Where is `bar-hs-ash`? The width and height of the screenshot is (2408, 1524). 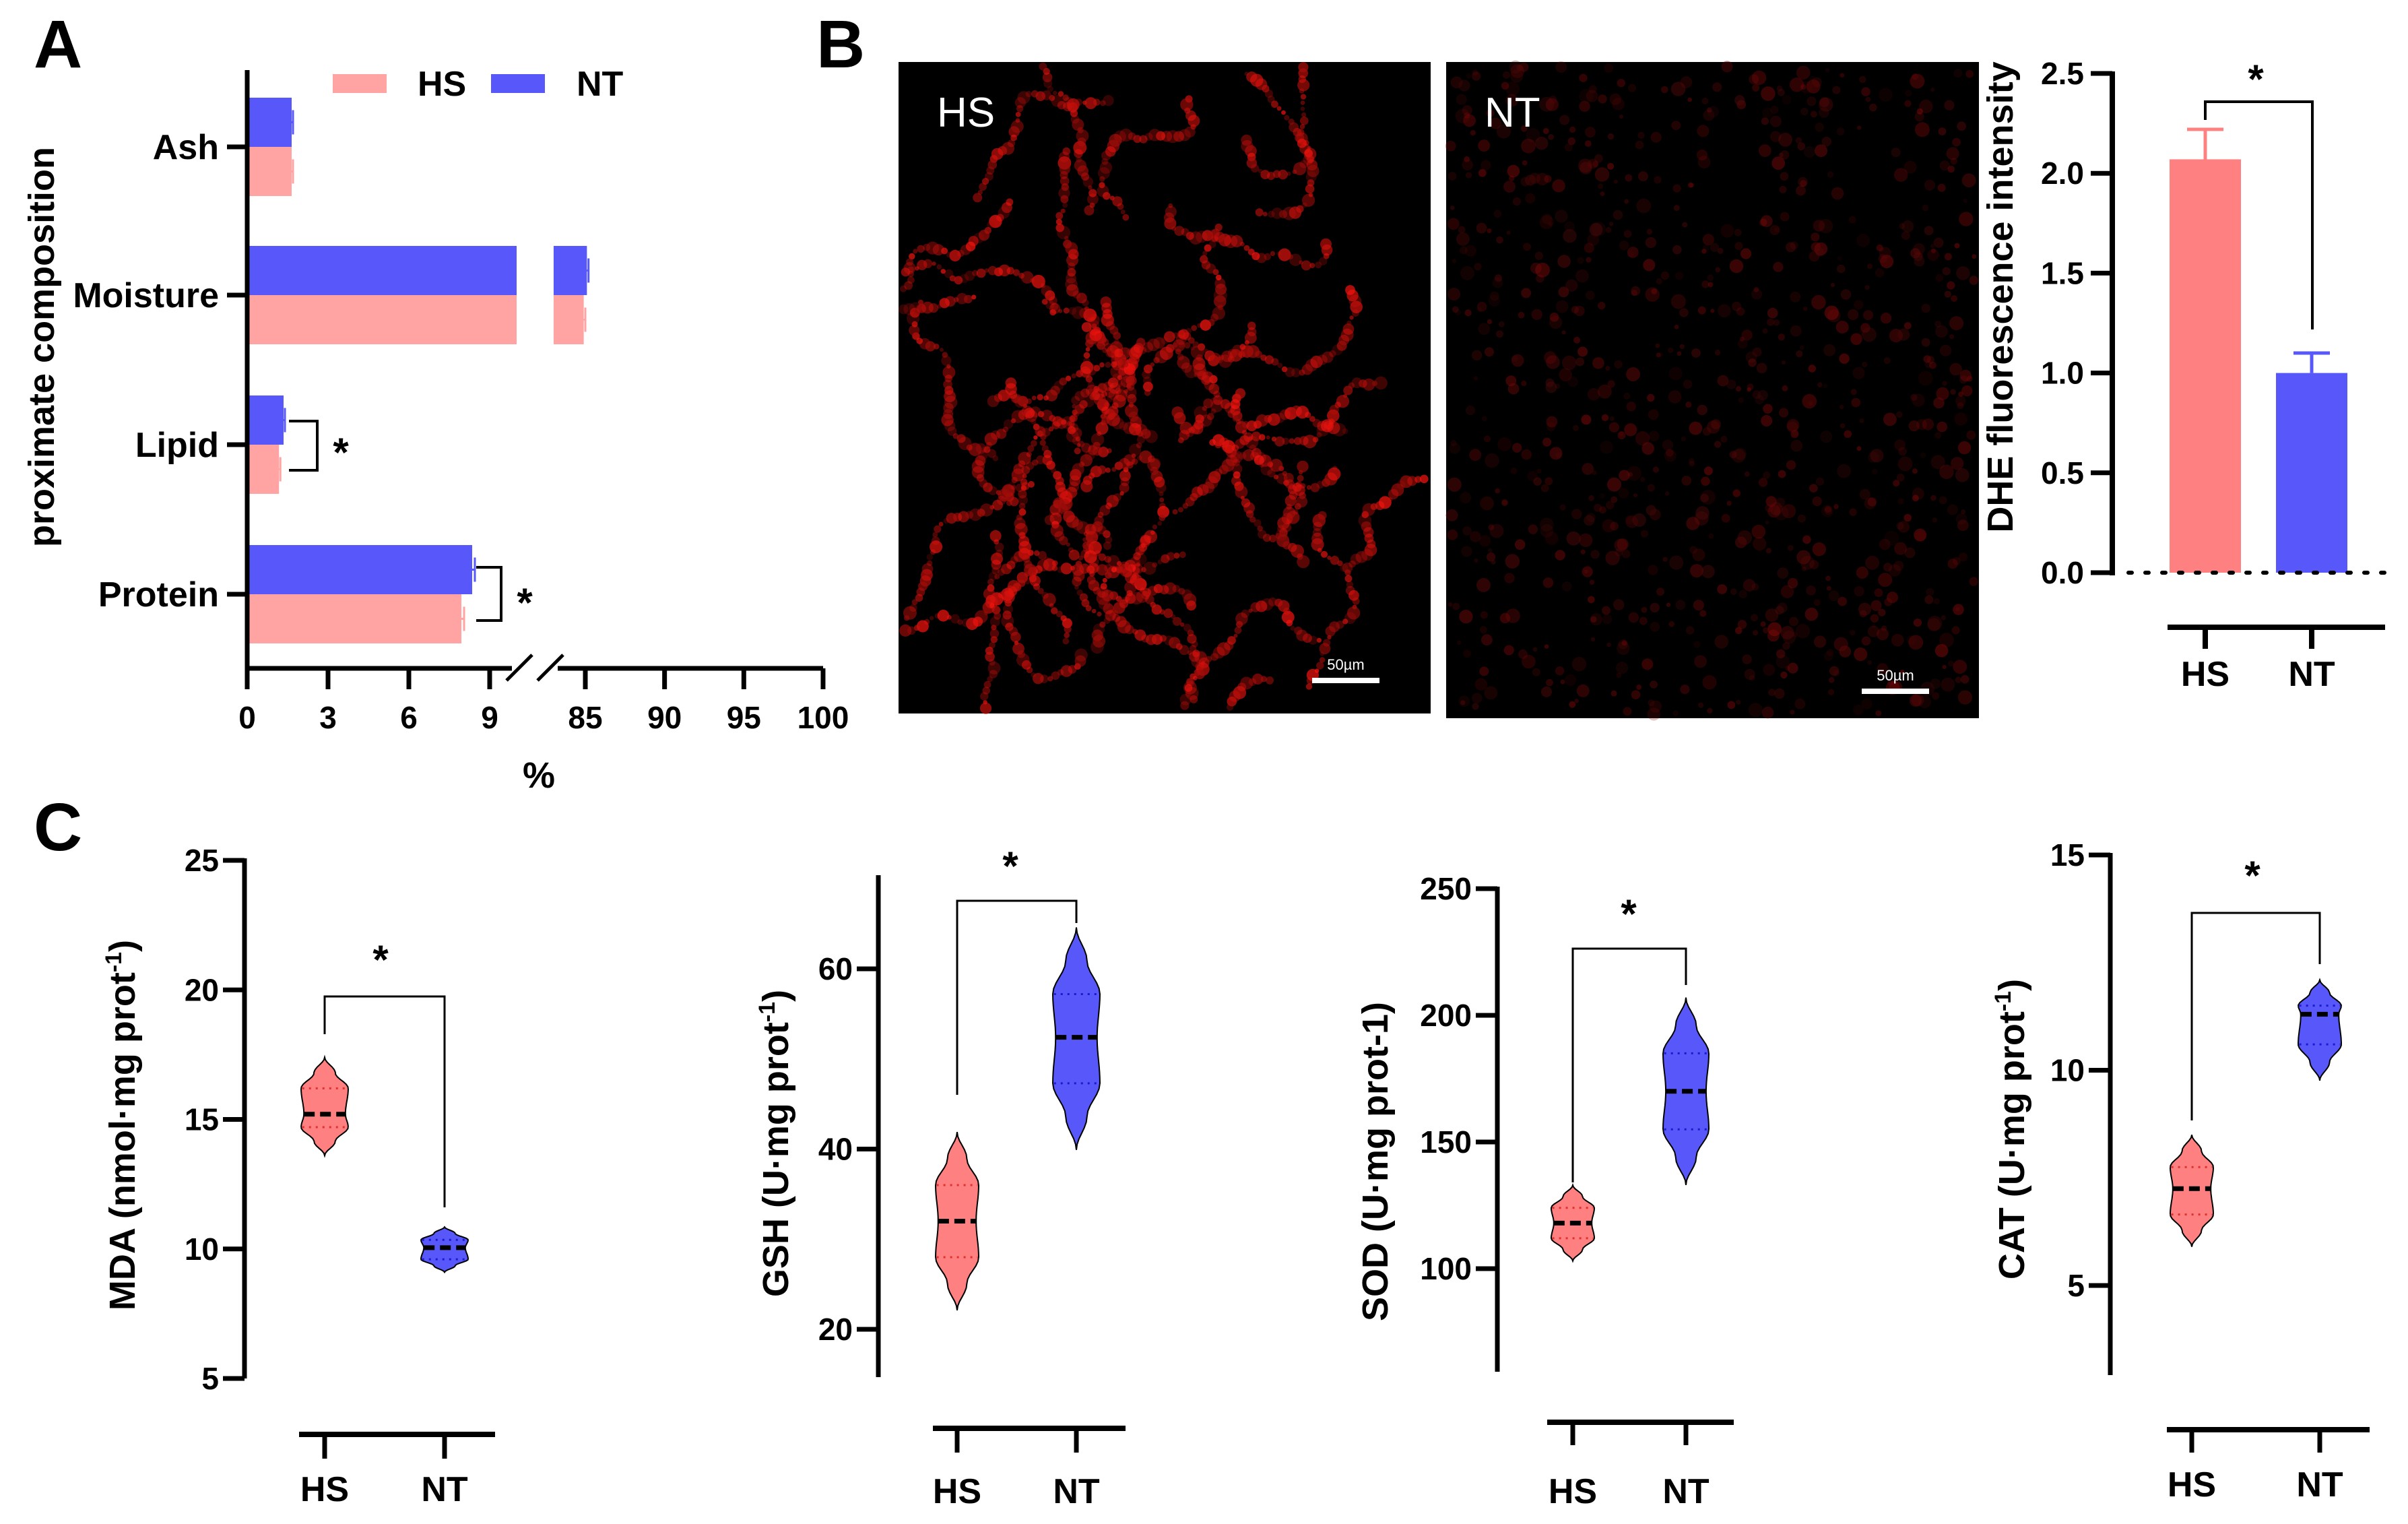
bar-hs-ash is located at coordinates (270, 171).